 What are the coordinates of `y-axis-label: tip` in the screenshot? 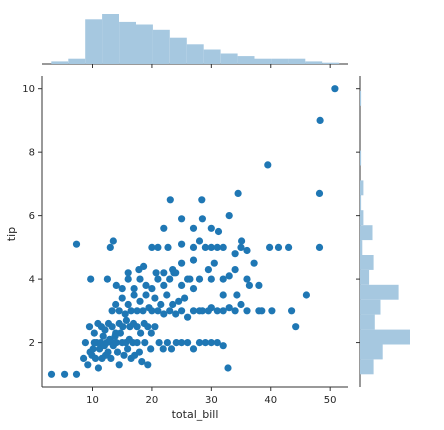 It's located at (11, 234).